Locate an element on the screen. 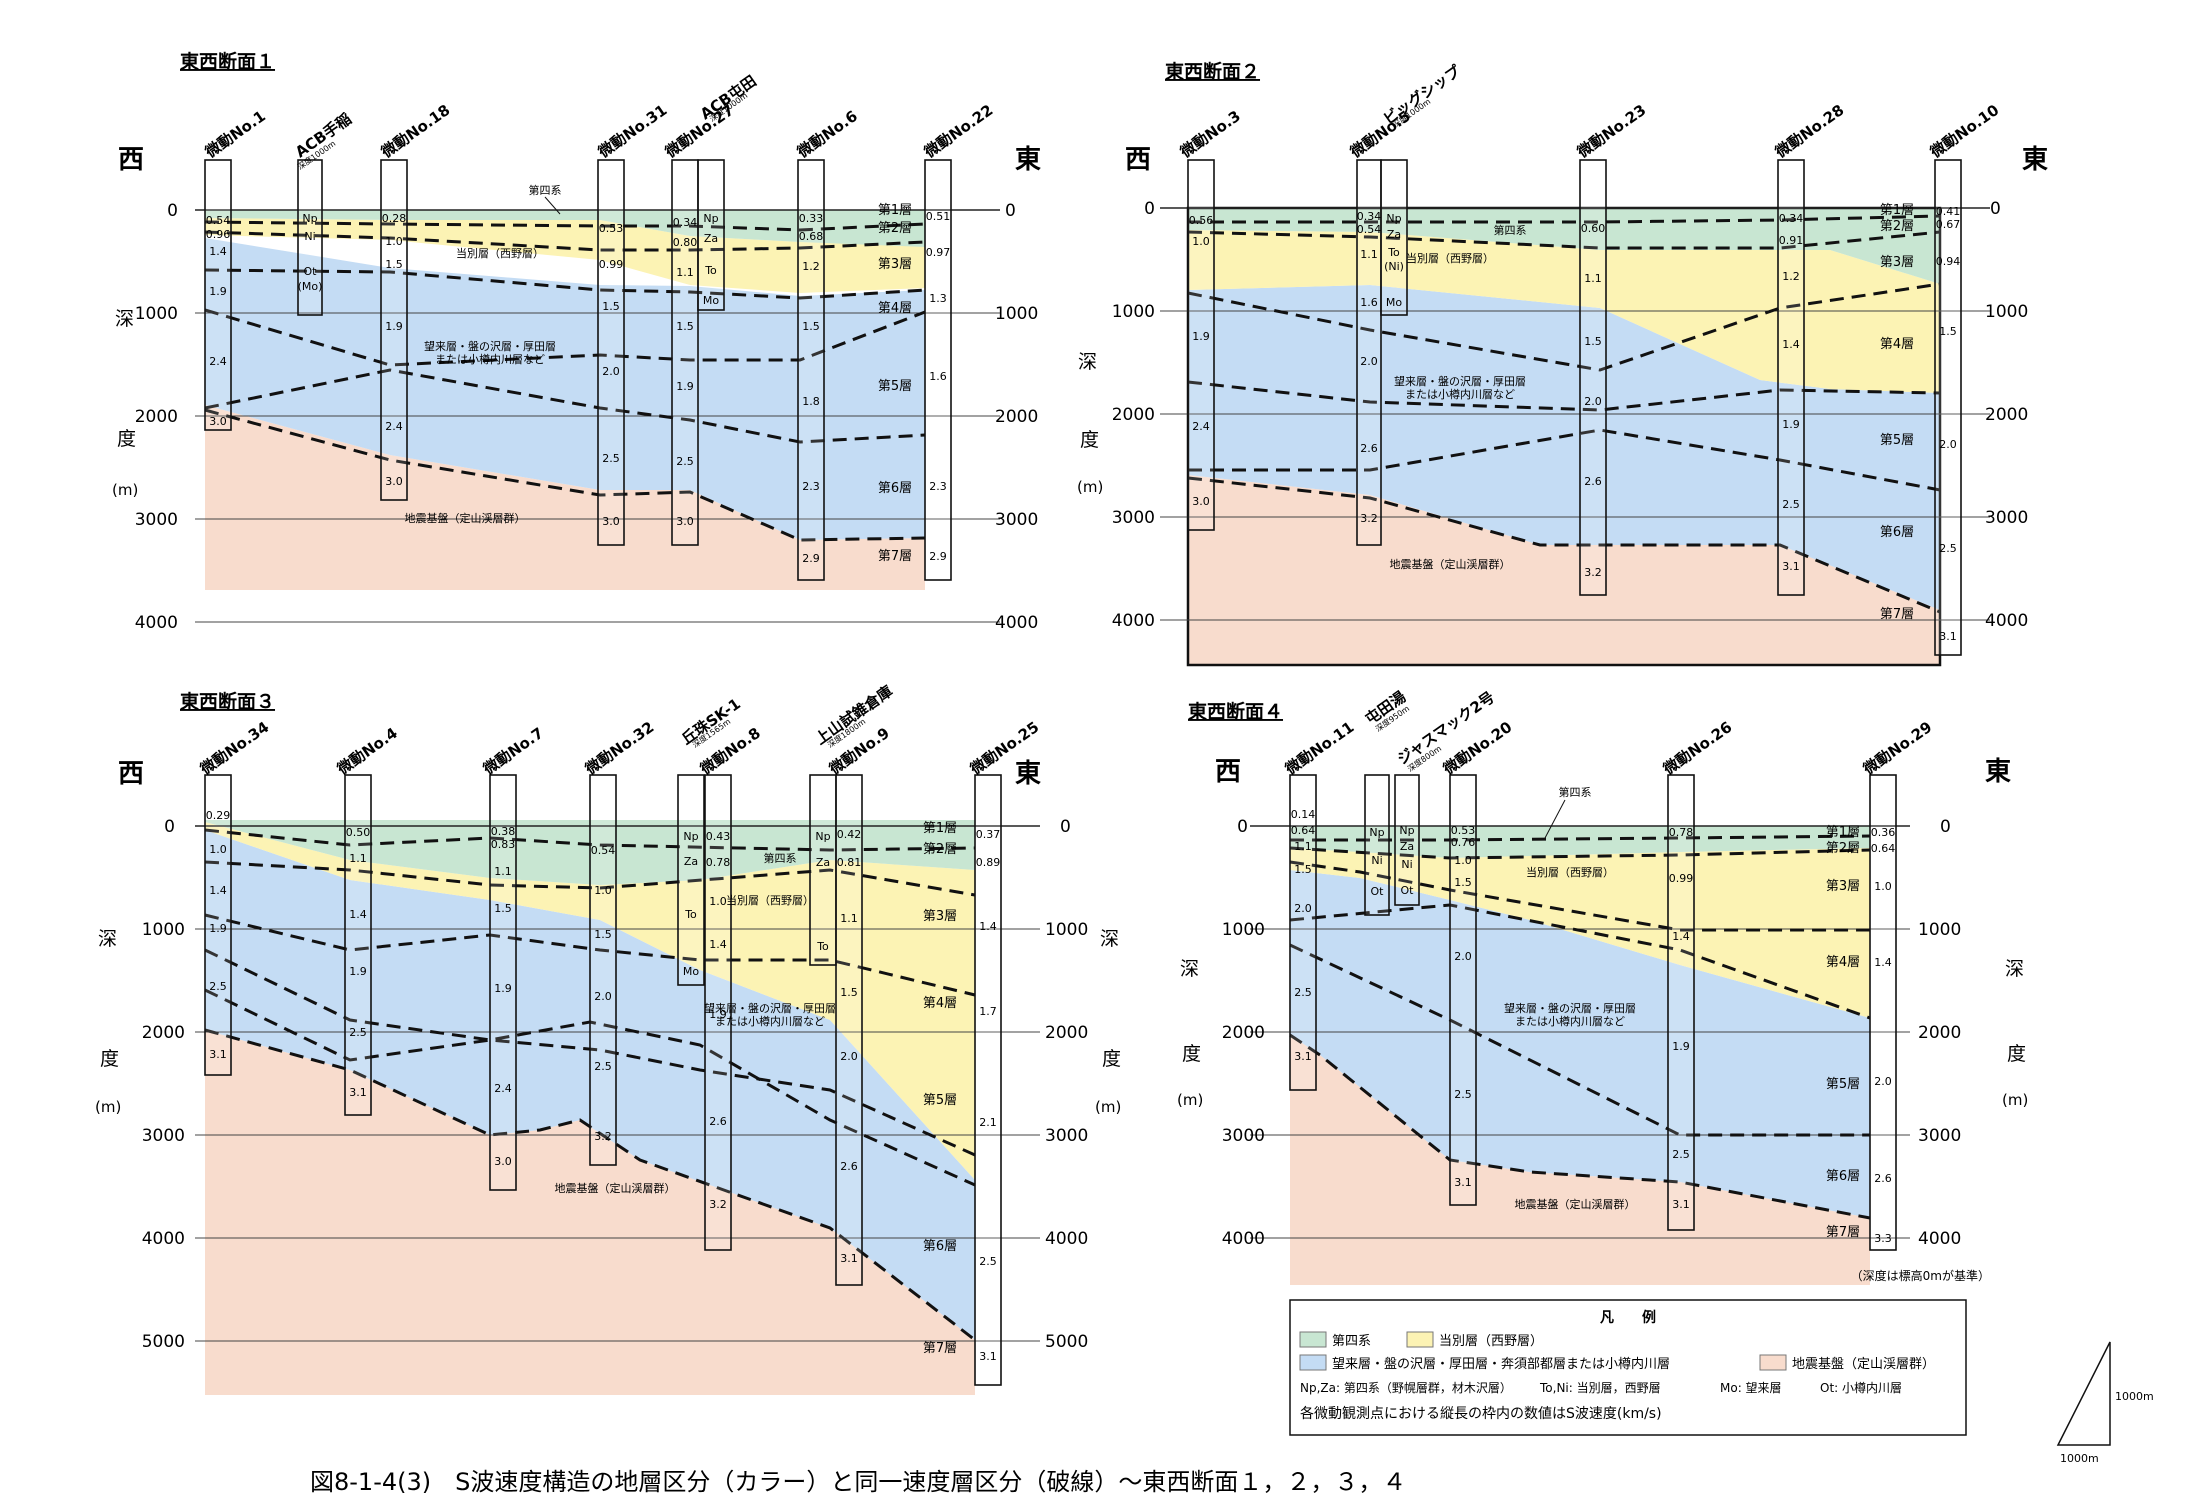 This screenshot has height=1506, width=2187. panel-4-ytick-left-1000: 1000 is located at coordinates (1243, 930).